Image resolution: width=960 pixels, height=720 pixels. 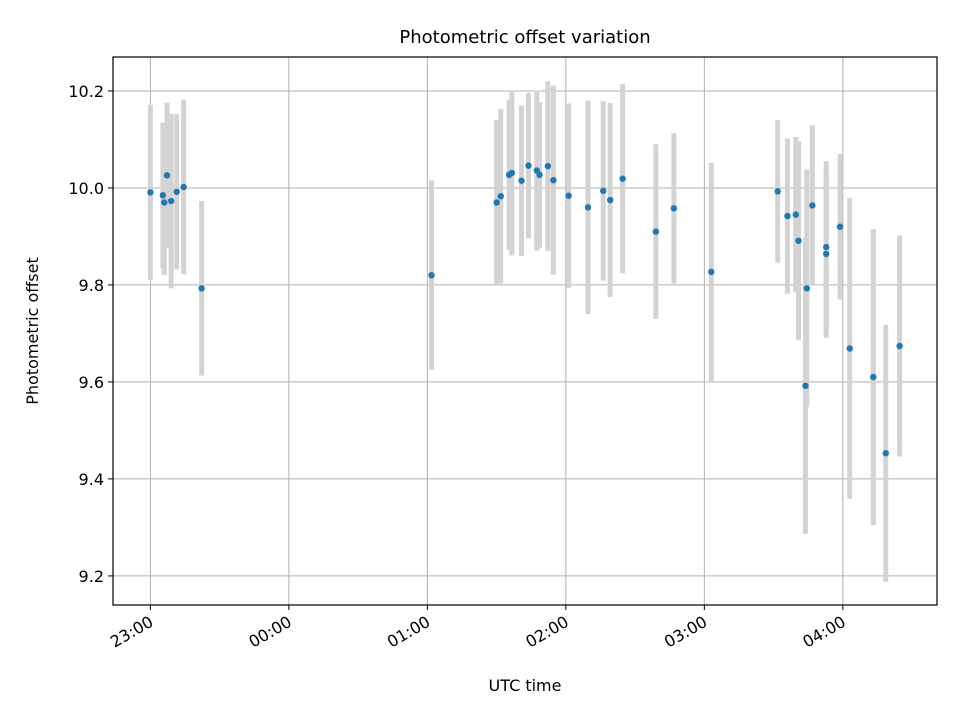 What do you see at coordinates (86, 188) in the screenshot?
I see `y-tick-label: 10.0` at bounding box center [86, 188].